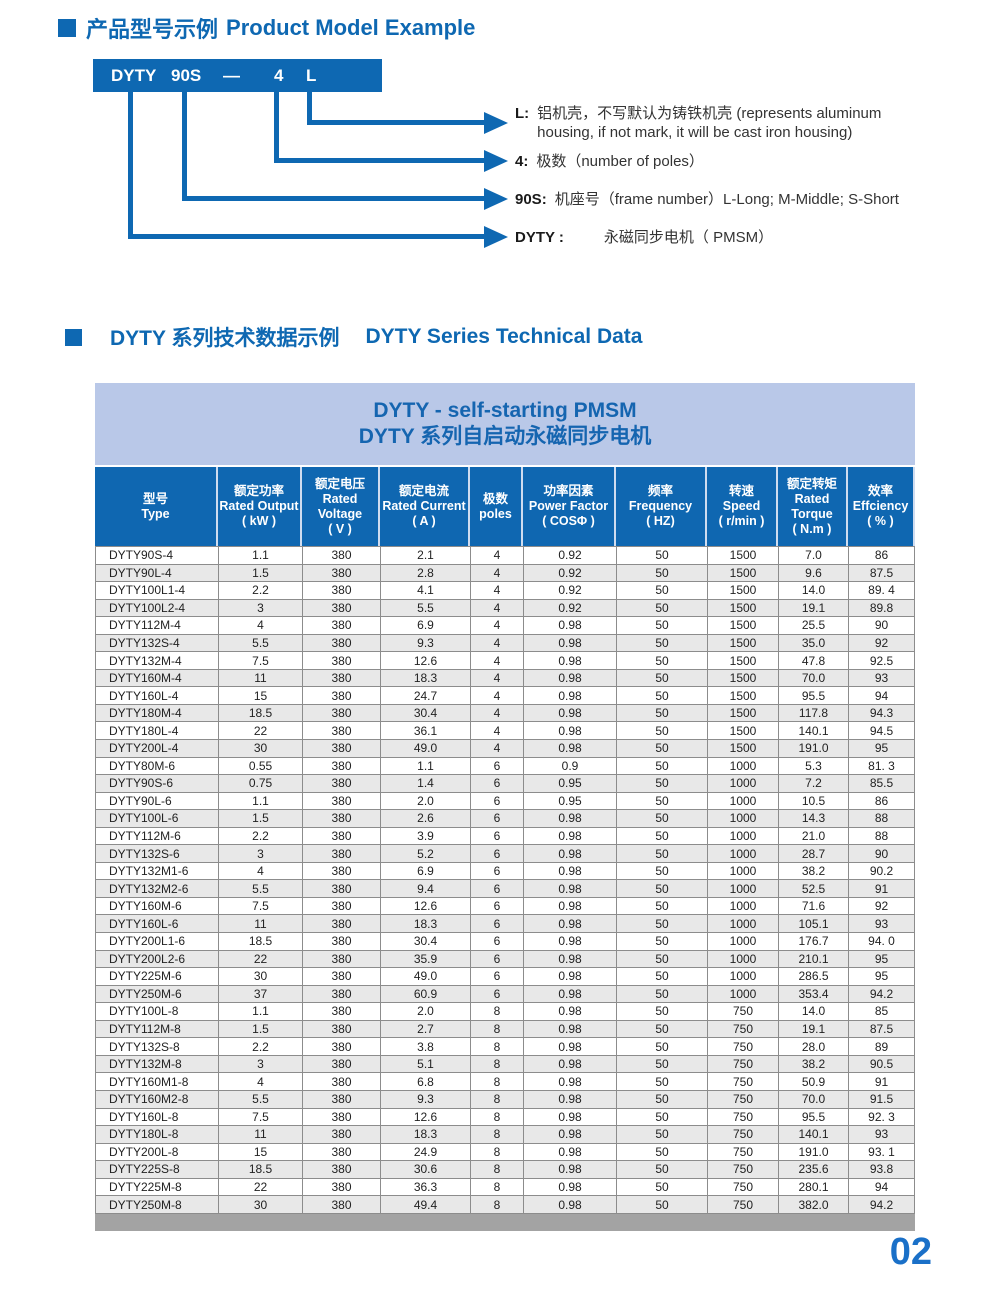  What do you see at coordinates (814, 1029) in the screenshot?
I see `table-cell: 19.1` at bounding box center [814, 1029].